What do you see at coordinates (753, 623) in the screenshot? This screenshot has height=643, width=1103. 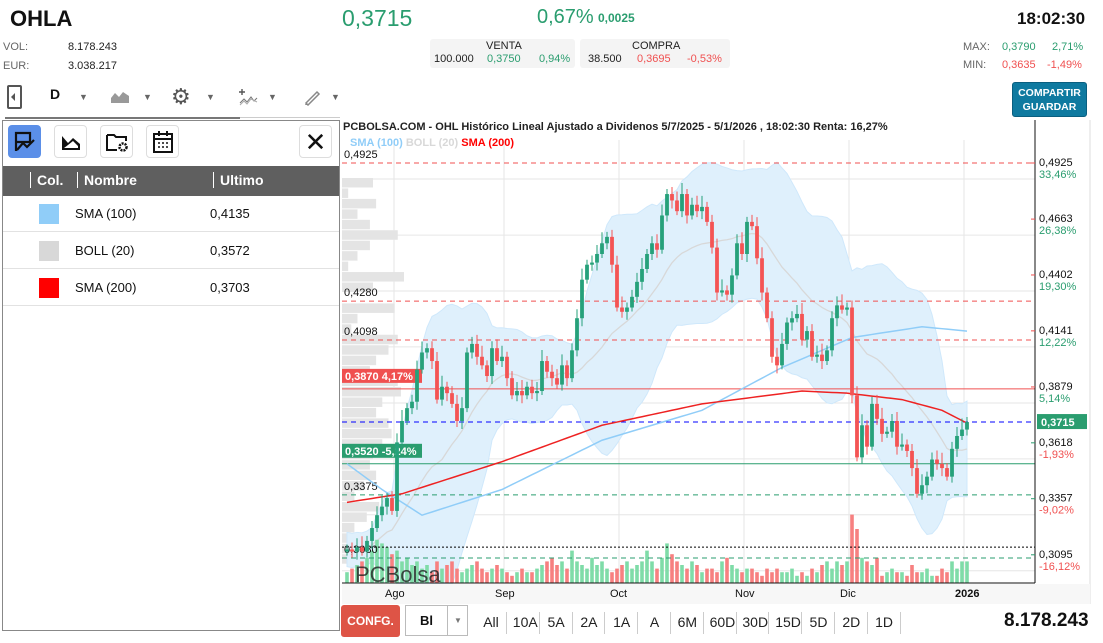 I see `range-button-30d: 30D` at bounding box center [753, 623].